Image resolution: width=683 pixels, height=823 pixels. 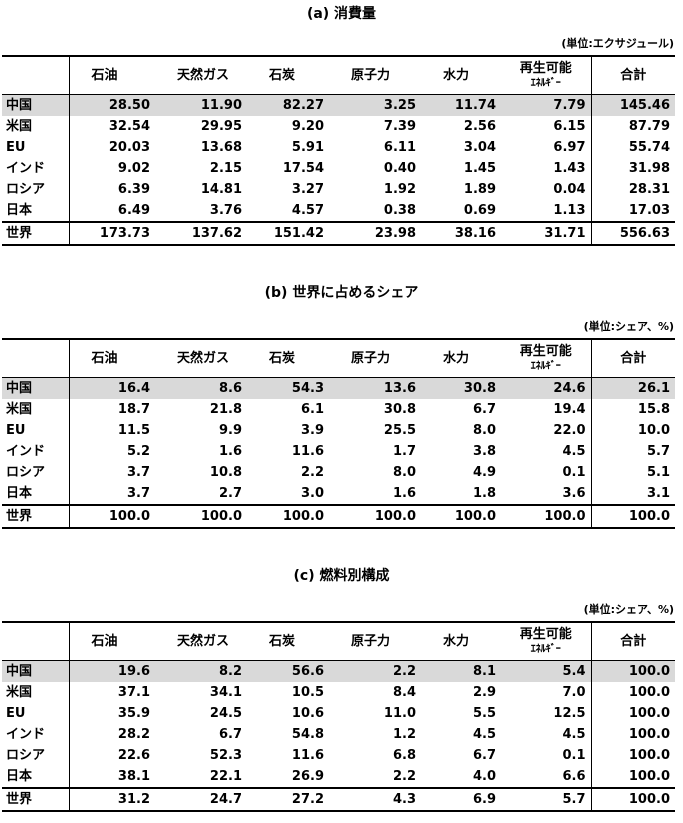 I want to click on cell-nuclear: 23.98, so click(x=375, y=233).